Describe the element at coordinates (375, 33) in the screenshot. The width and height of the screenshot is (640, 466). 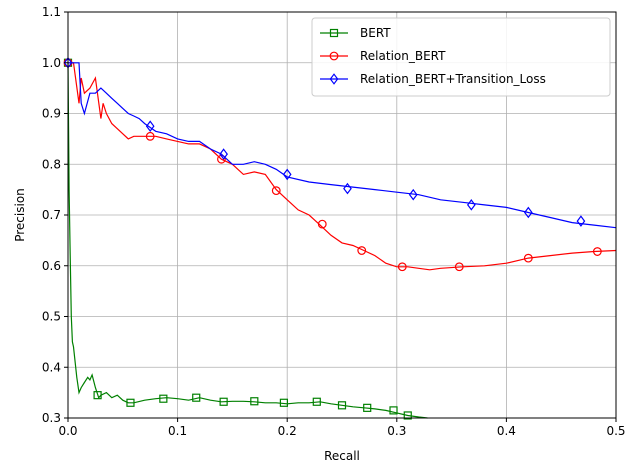
I see `legend-label: BERT` at that location.